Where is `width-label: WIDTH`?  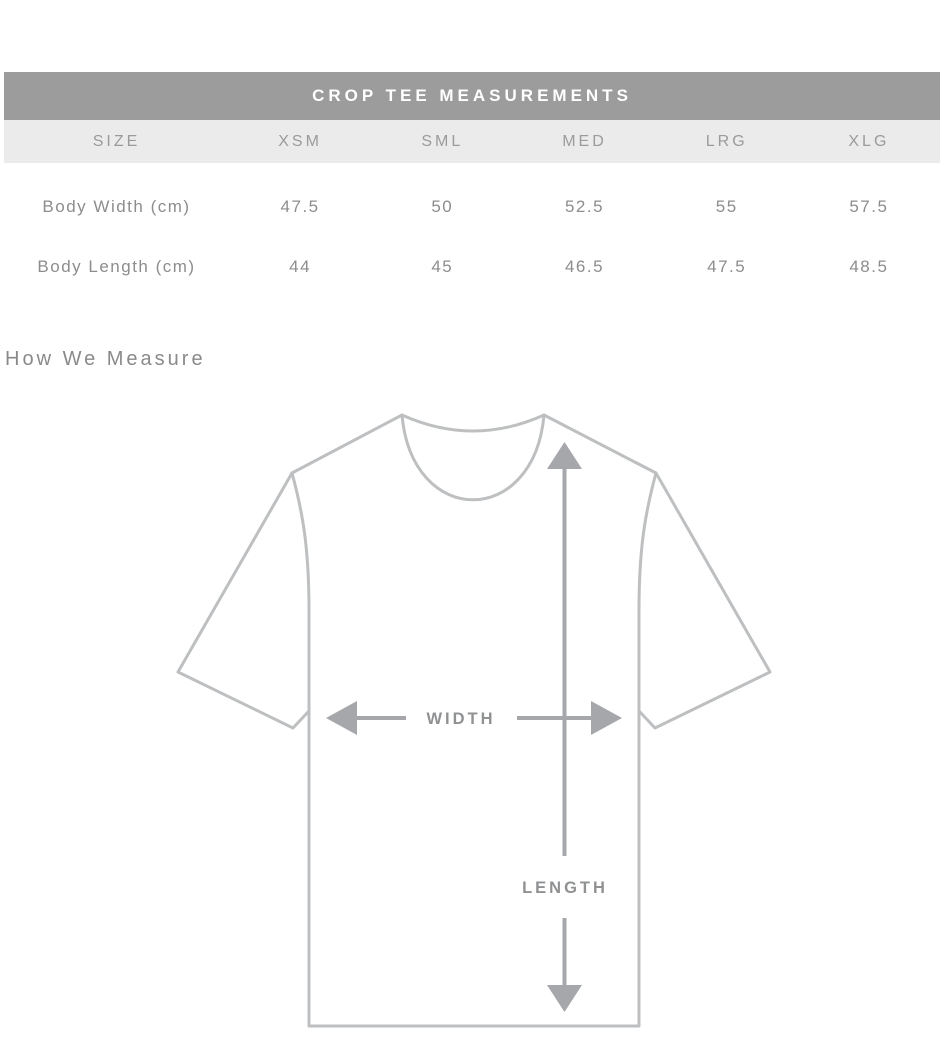 width-label: WIDTH is located at coordinates (460, 719).